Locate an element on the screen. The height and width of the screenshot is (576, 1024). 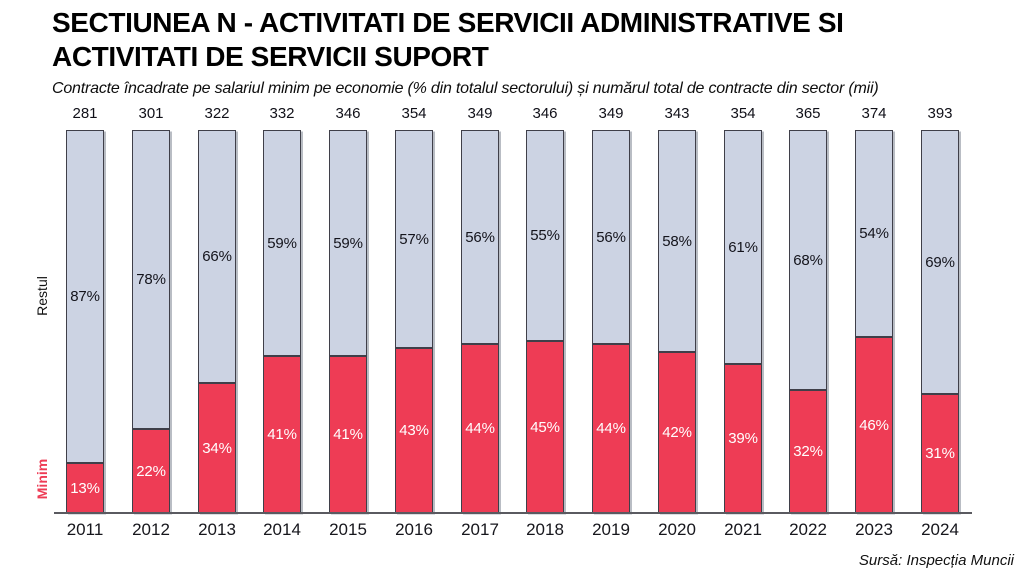
bar-2013: 322 66% 34% 2013 is located at coordinates (217, 322).